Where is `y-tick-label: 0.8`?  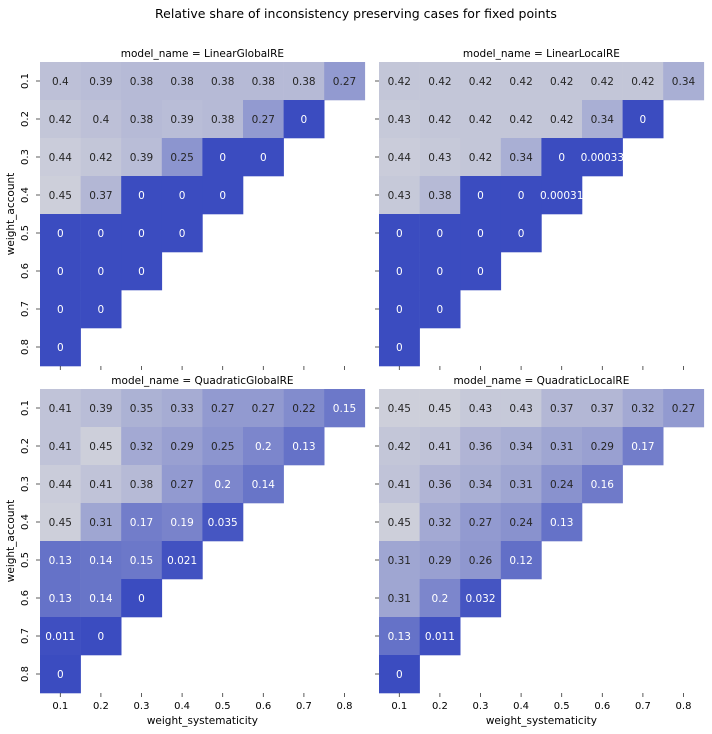 y-tick-label: 0.8 is located at coordinates (25, 347).